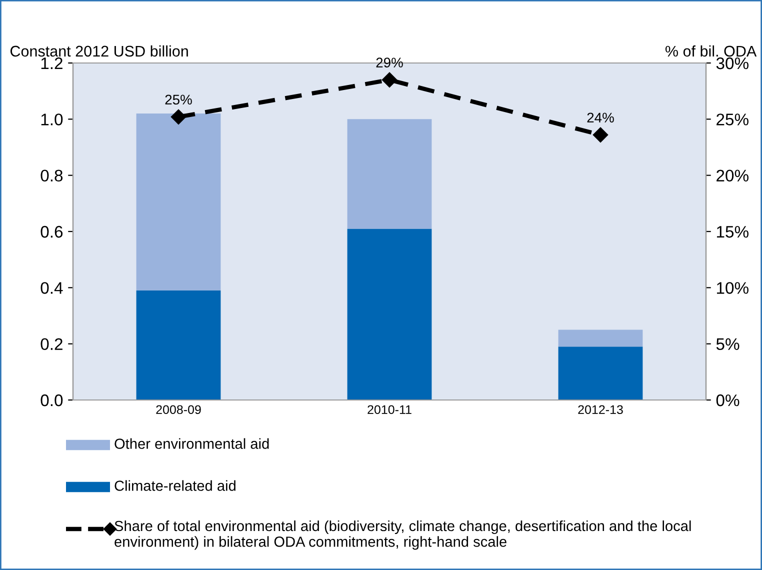 The height and width of the screenshot is (570, 762). Describe the element at coordinates (178, 99) in the screenshot. I see `data-label: 25%` at that location.